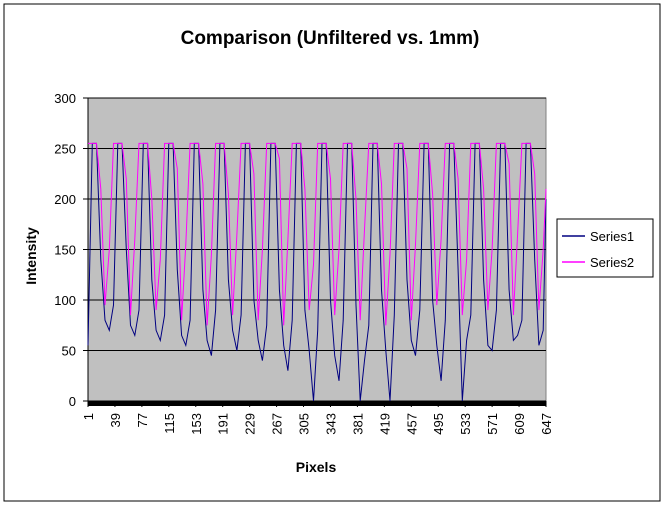 The height and width of the screenshot is (512, 664). Describe the element at coordinates (223, 424) in the screenshot. I see `x-tick-label: 191` at that location.